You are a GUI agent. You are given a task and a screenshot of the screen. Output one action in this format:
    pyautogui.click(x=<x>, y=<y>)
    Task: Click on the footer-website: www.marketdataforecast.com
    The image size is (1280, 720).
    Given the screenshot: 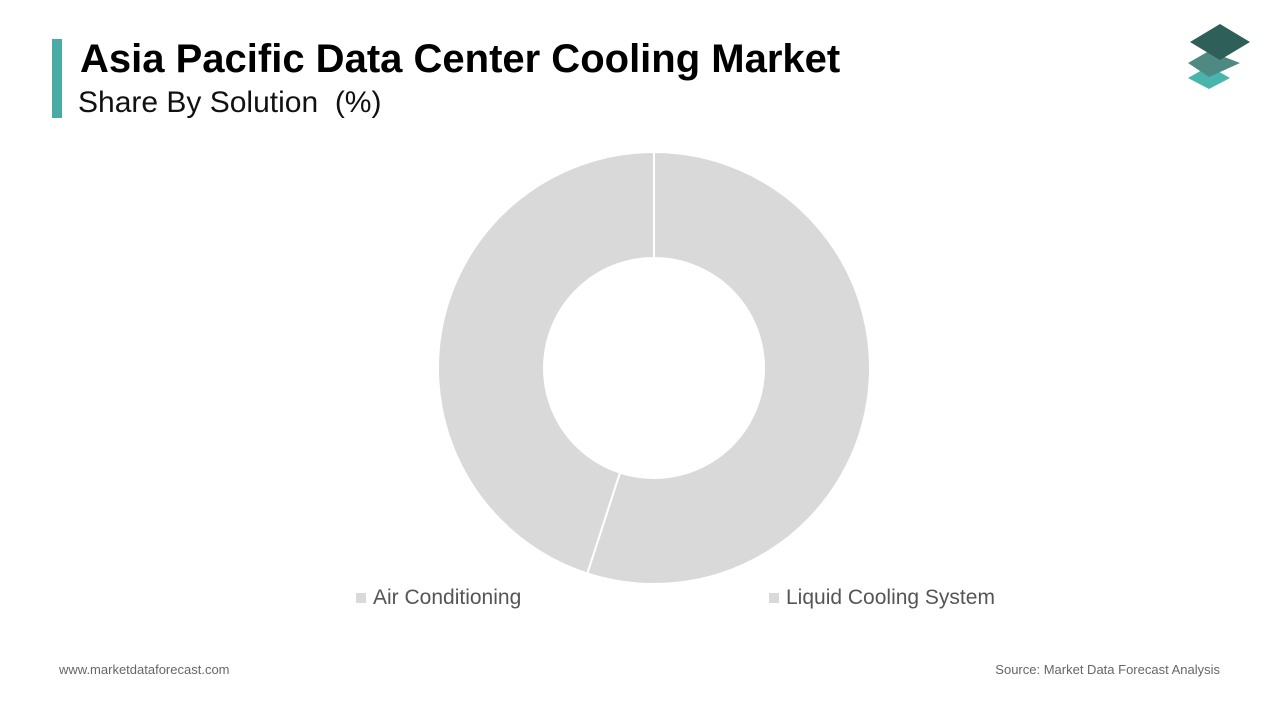 What is the action you would take?
    pyautogui.click(x=144, y=669)
    